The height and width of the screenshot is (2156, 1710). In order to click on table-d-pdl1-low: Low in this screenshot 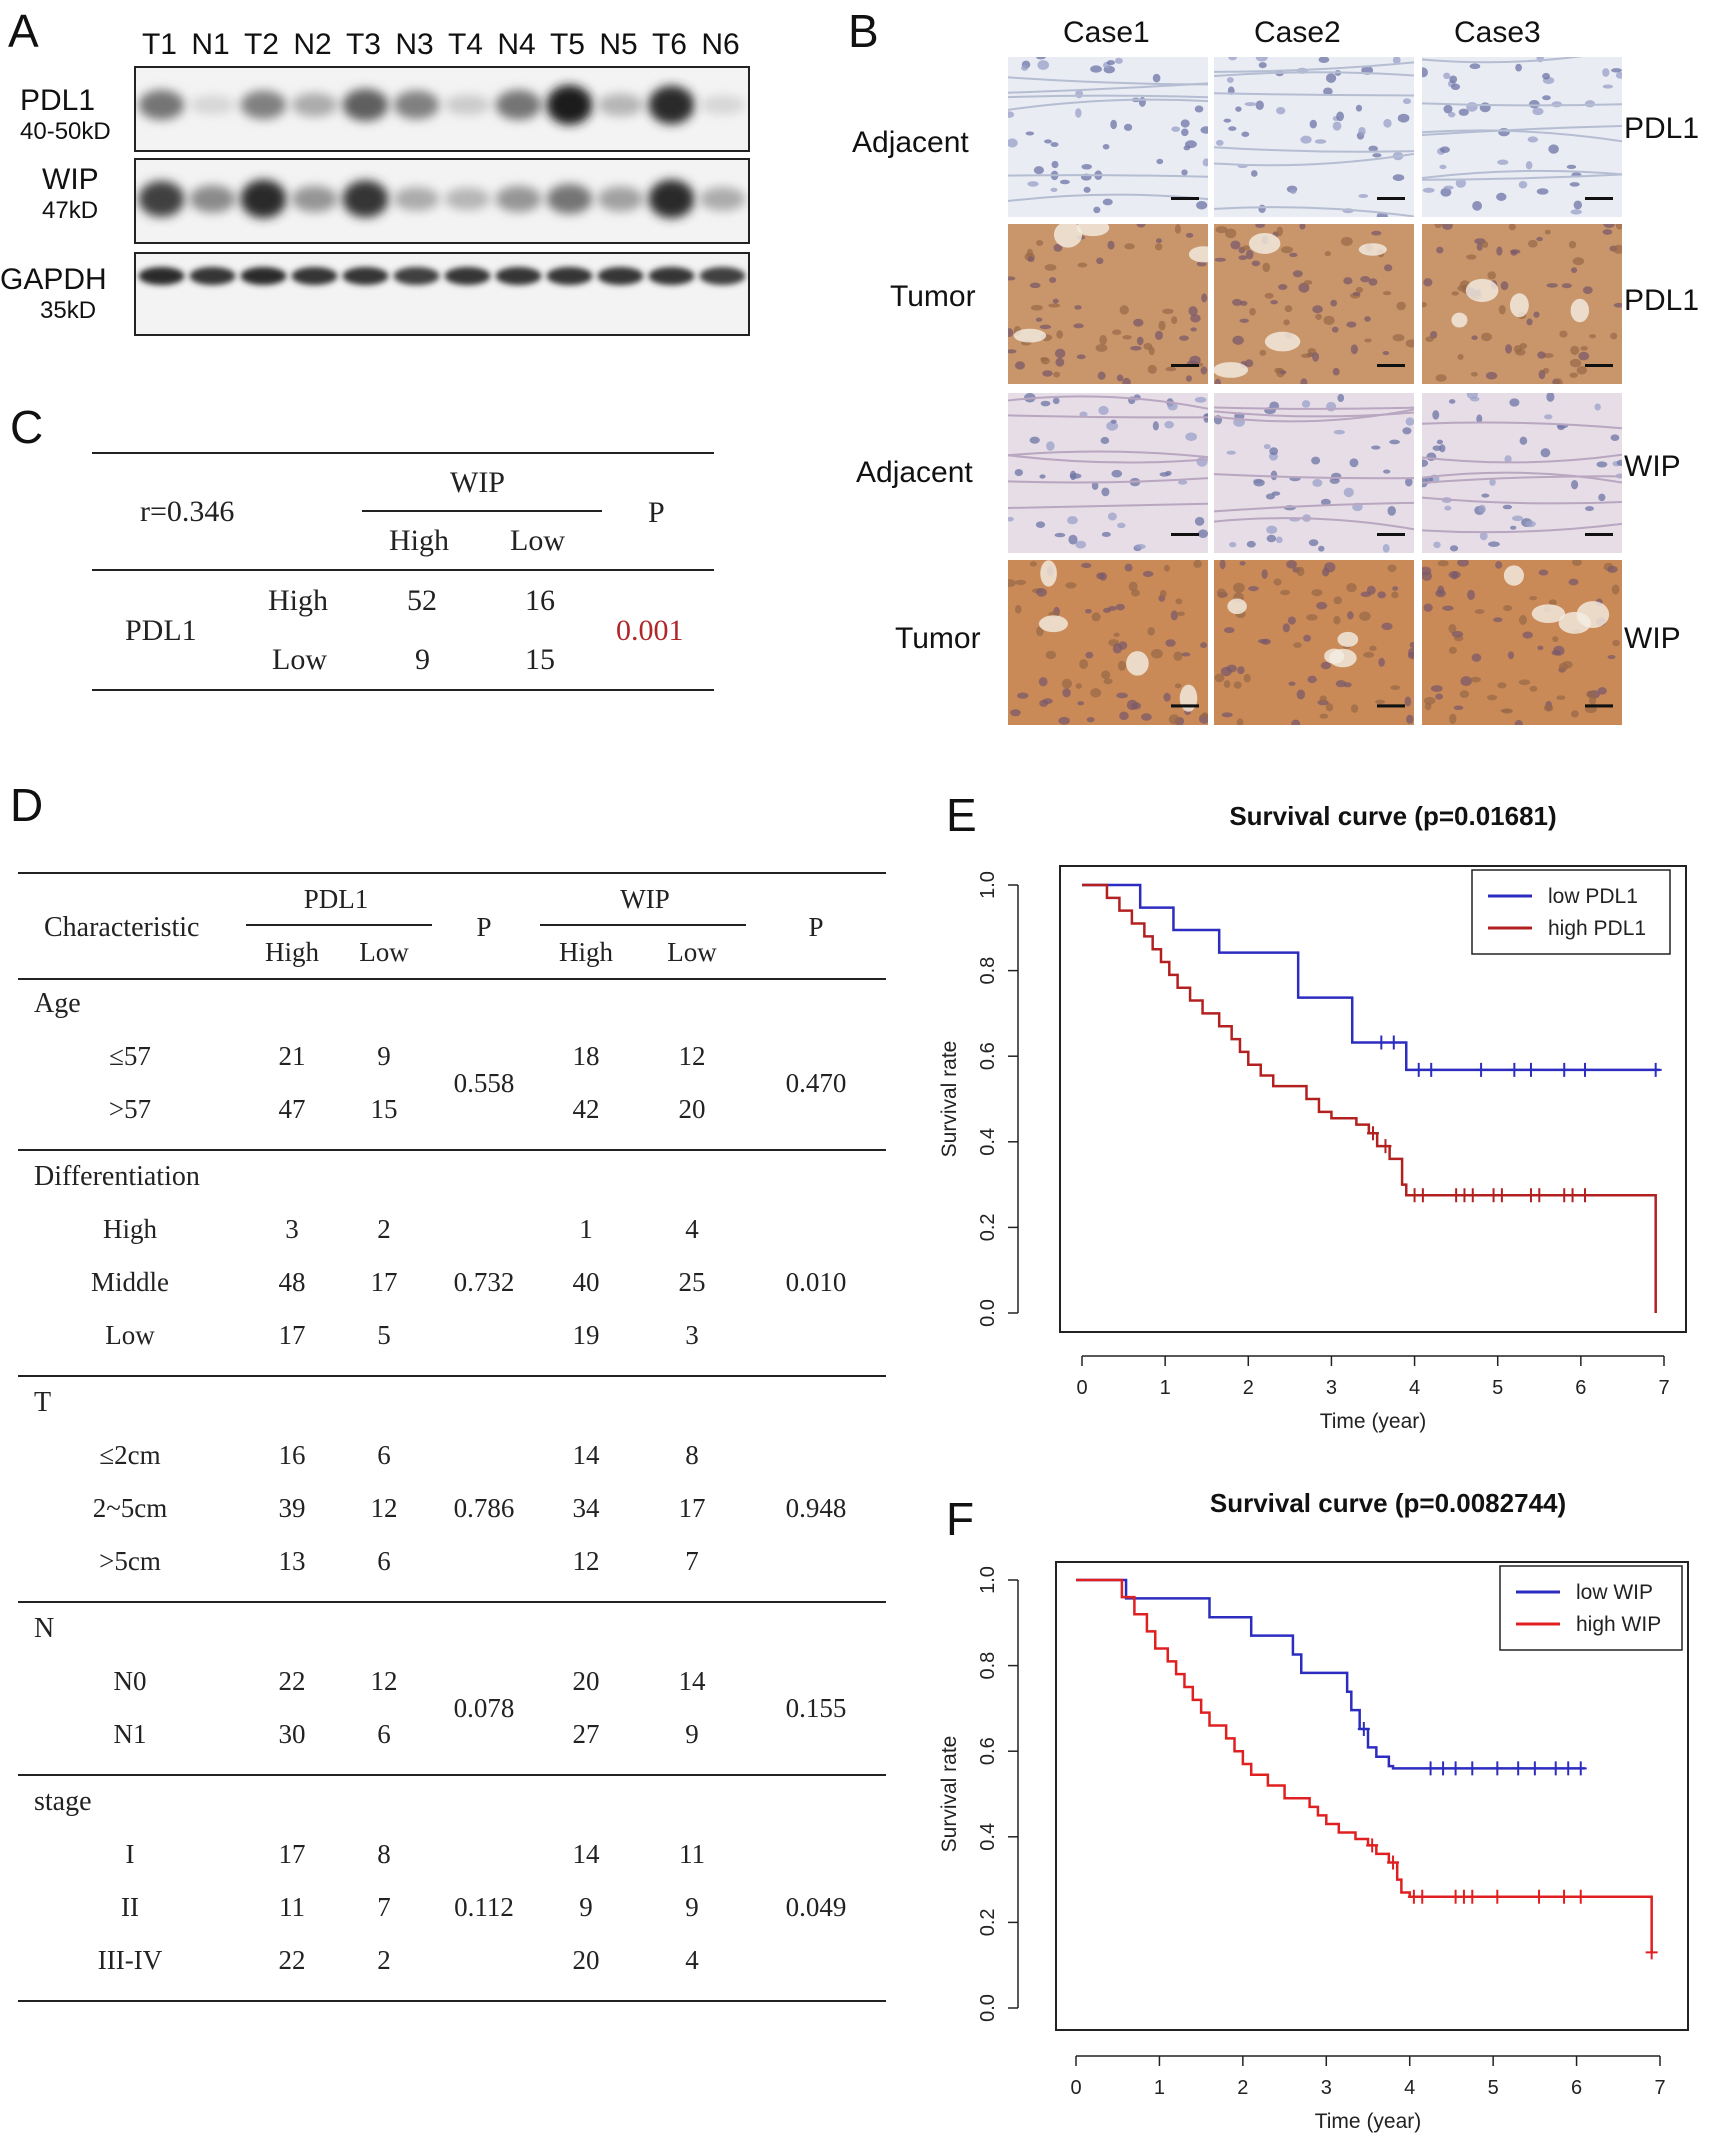, I will do `click(384, 952)`.